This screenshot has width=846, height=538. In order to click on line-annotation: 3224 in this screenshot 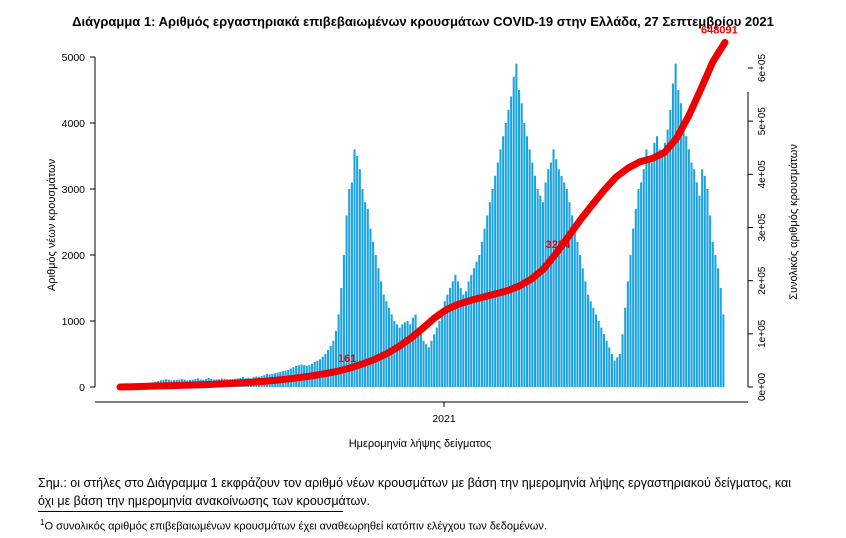, I will do `click(558, 245)`.